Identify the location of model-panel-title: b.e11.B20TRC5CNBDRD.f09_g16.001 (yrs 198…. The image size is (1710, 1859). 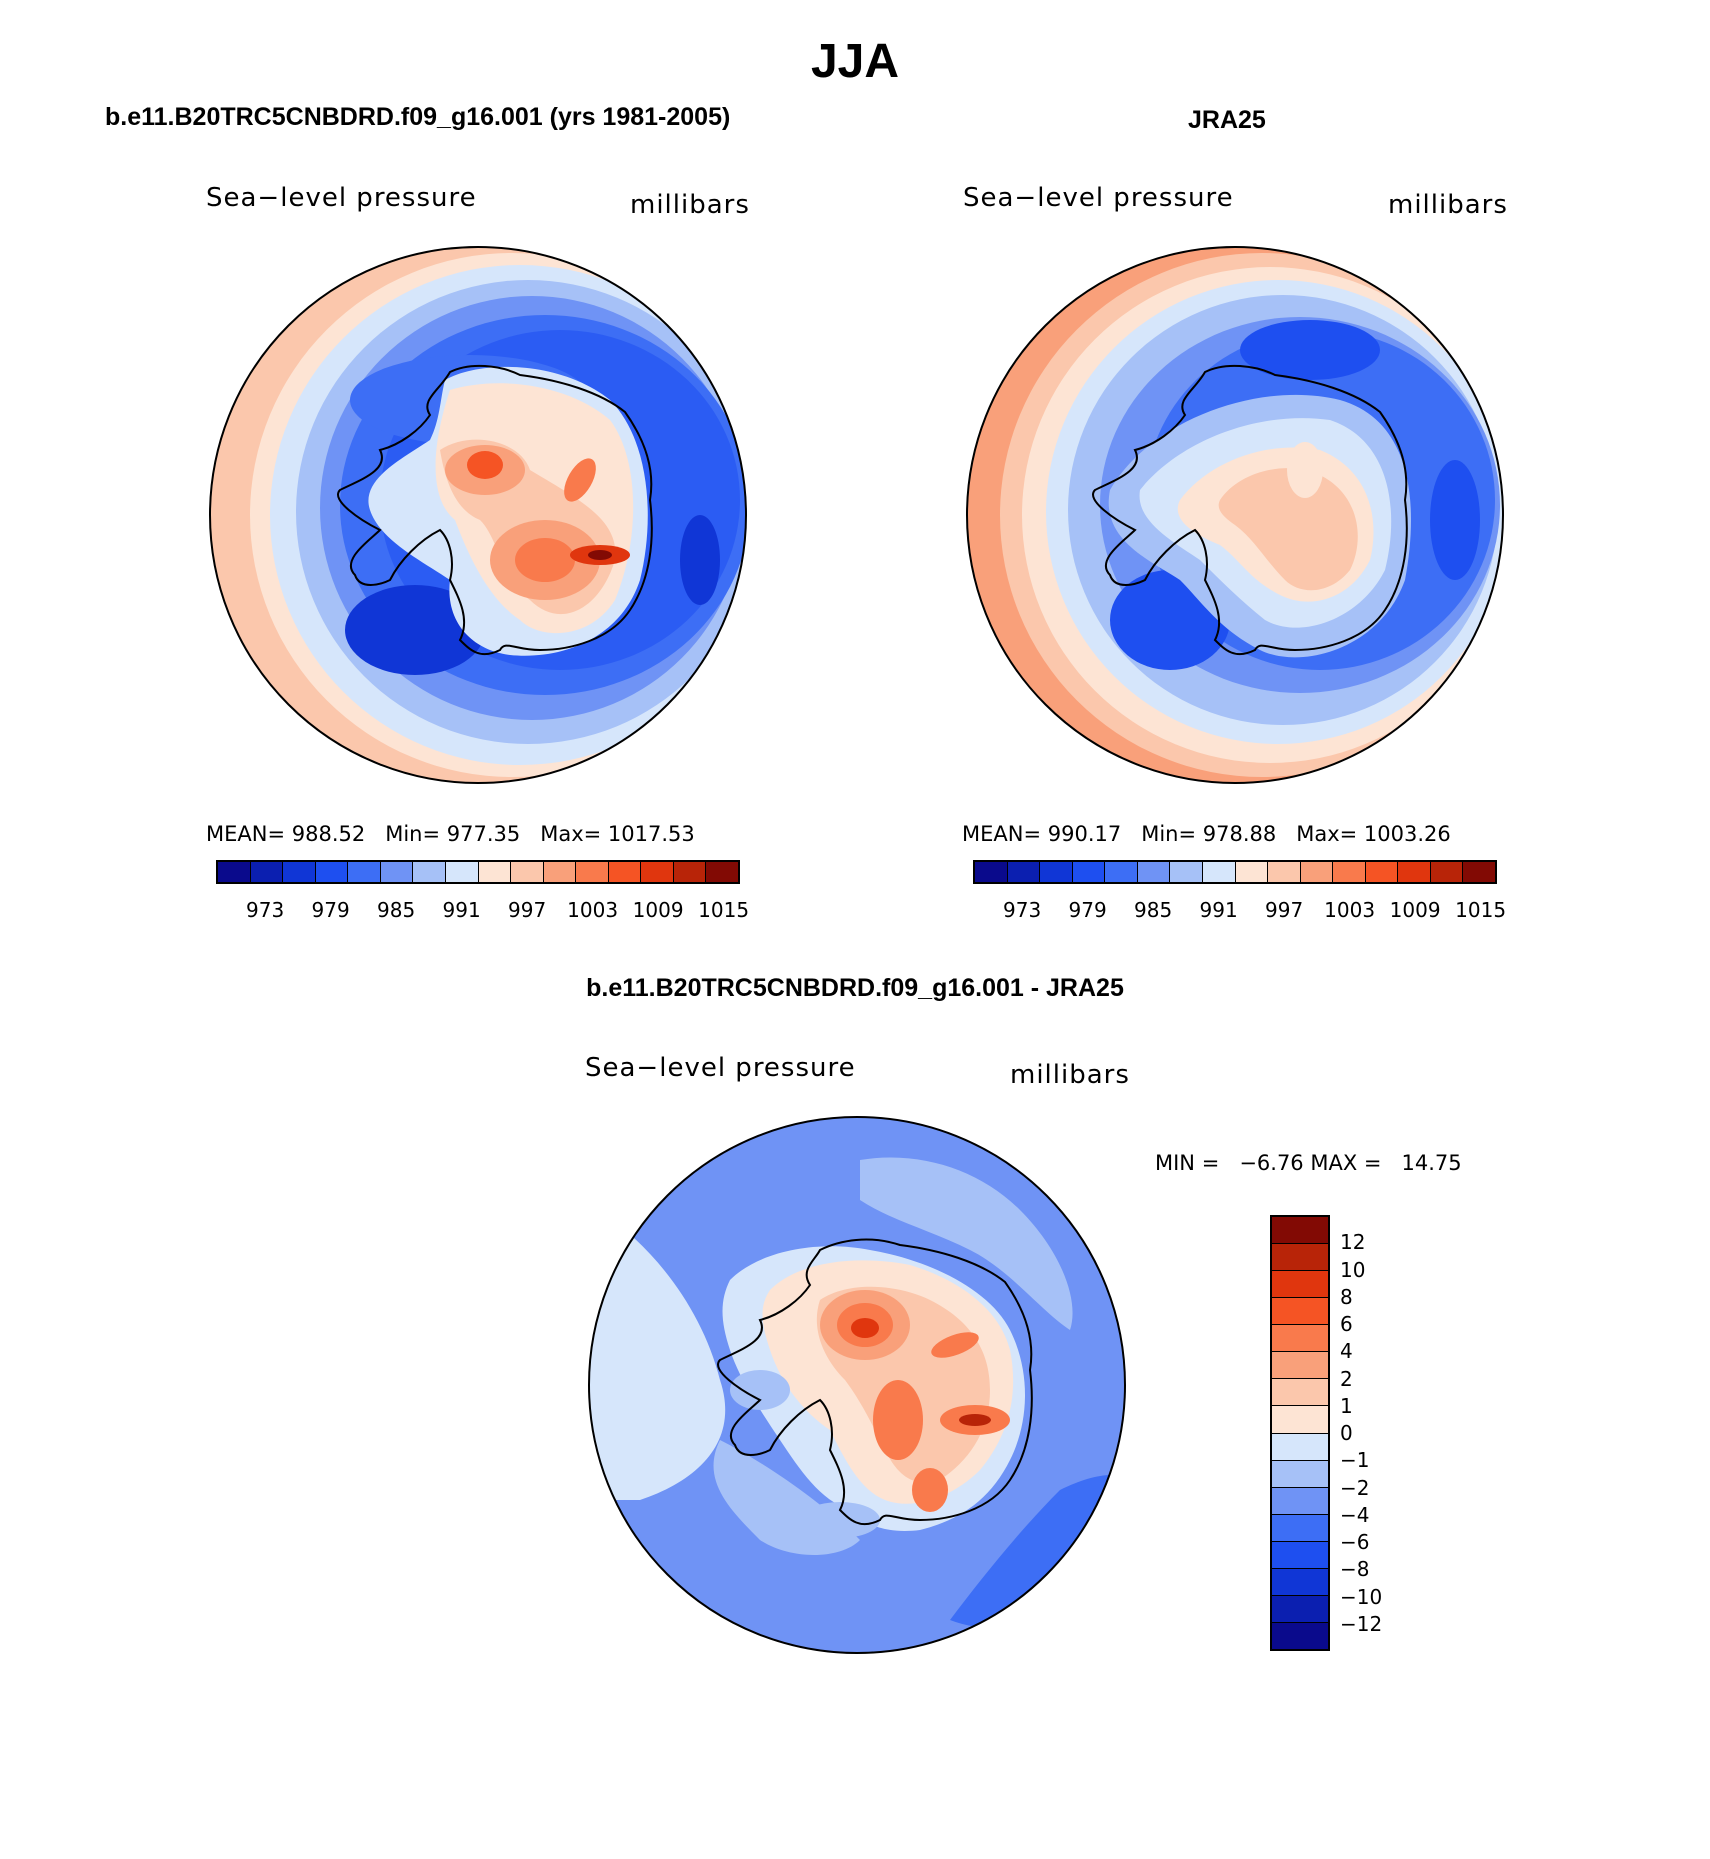
(418, 117).